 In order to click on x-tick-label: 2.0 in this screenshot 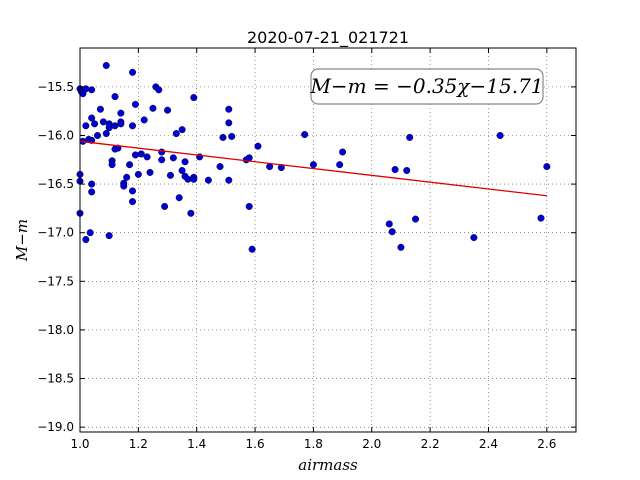, I will do `click(371, 444)`.